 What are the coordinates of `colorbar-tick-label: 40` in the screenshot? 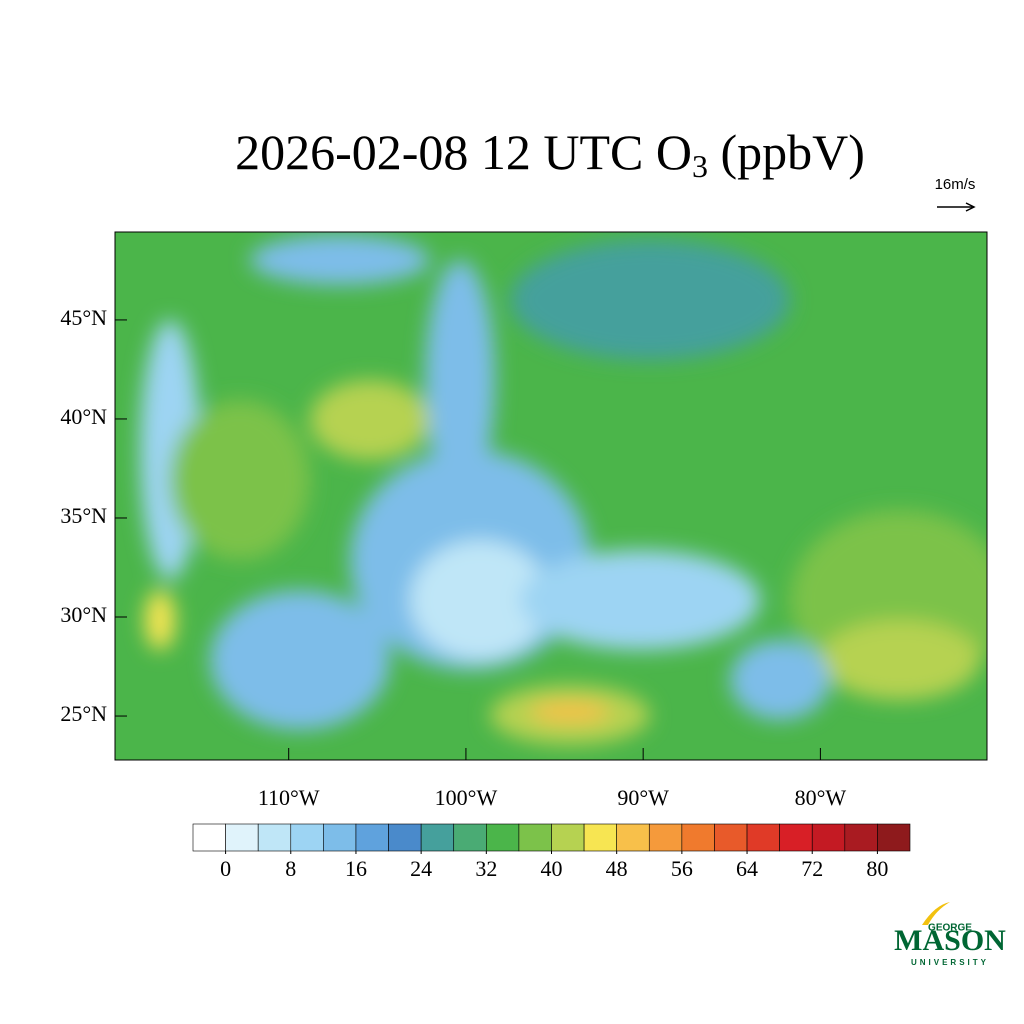 It's located at (552, 868).